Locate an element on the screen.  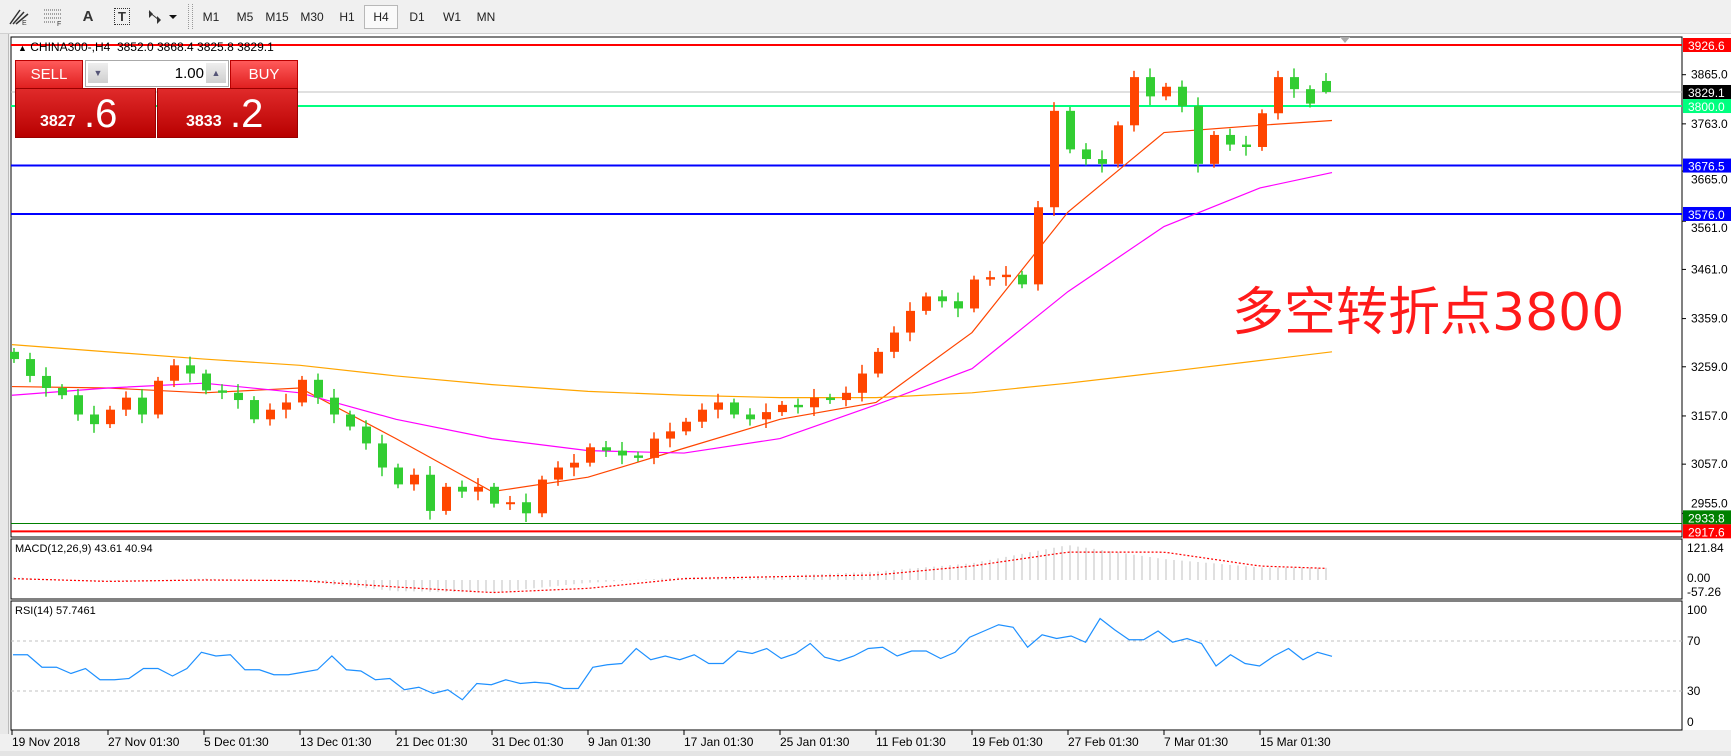
x-tick-label: 25 Jan 01:30 is located at coordinates (815, 742).